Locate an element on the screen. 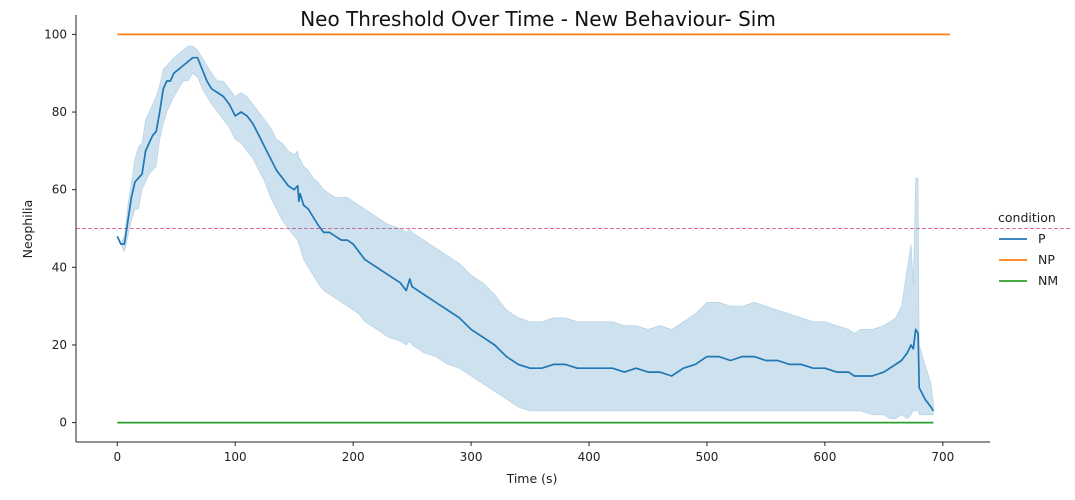 The width and height of the screenshot is (1075, 500). y-tick-label-80: 80 is located at coordinates (59, 112).